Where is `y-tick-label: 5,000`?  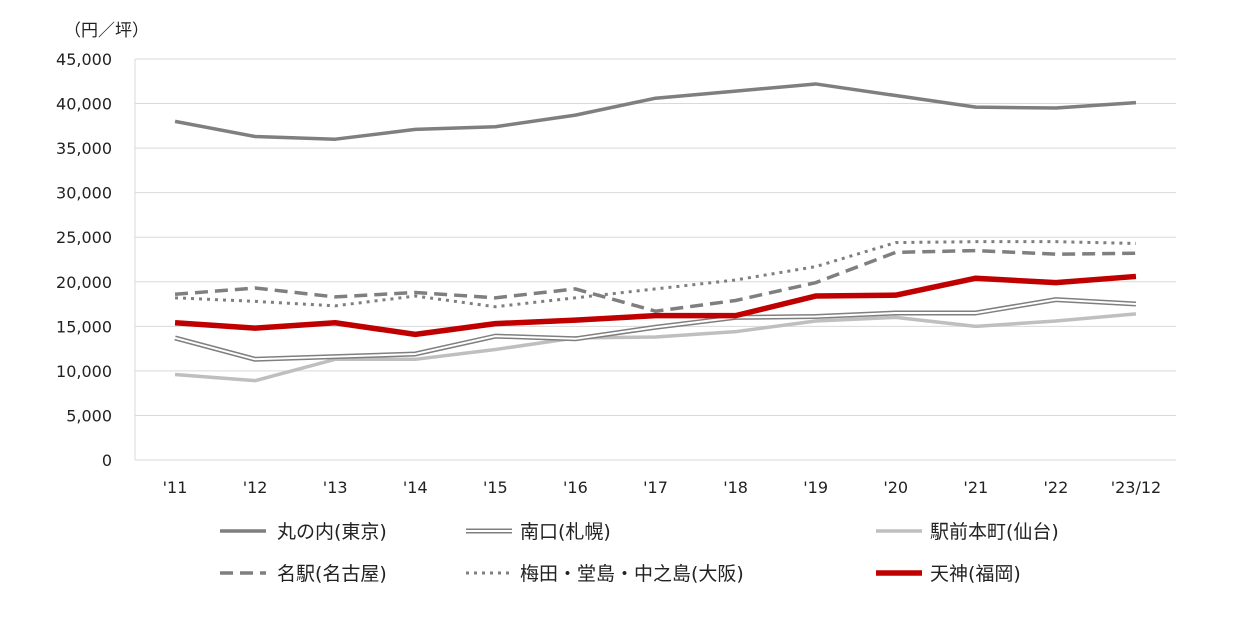 y-tick-label: 5,000 is located at coordinates (89, 415).